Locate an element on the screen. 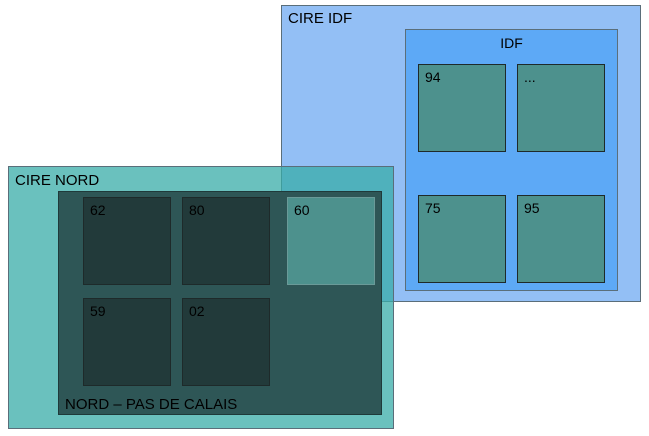 The height and width of the screenshot is (436, 649). idf-label: IDF is located at coordinates (511, 43).